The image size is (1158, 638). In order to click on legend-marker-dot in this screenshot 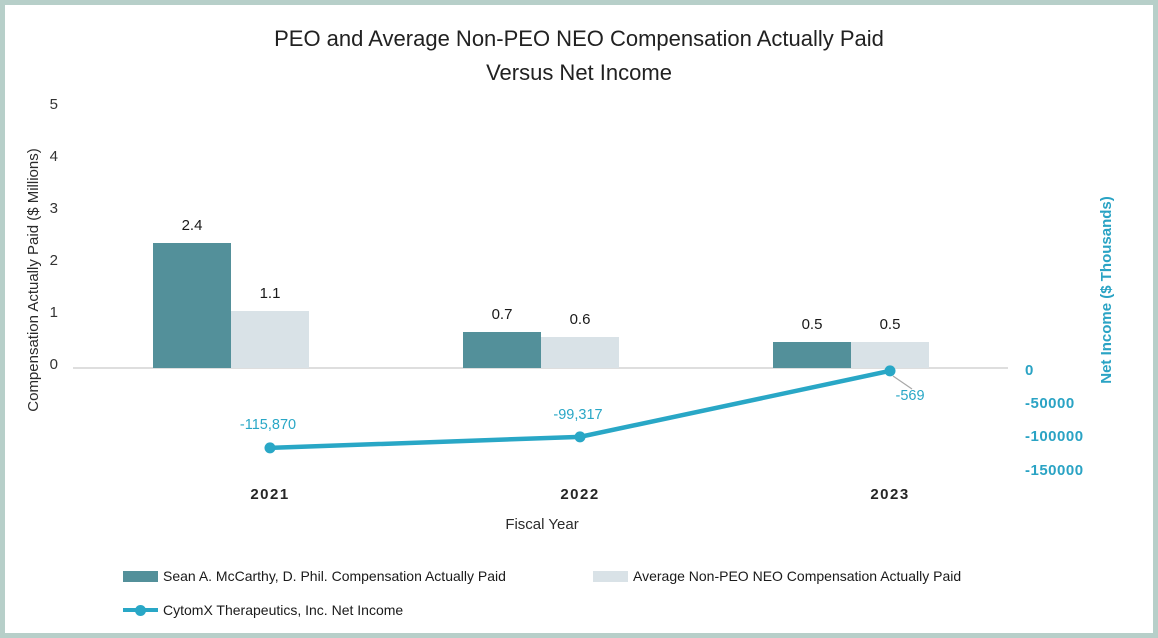, I will do `click(140, 610)`.